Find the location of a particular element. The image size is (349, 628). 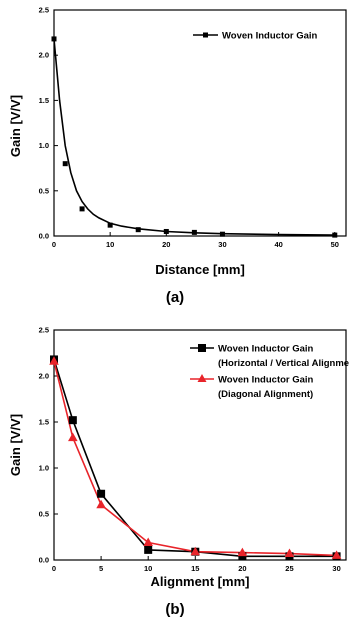

b-y-tick-label-0: 0.0 is located at coordinates (44, 560).